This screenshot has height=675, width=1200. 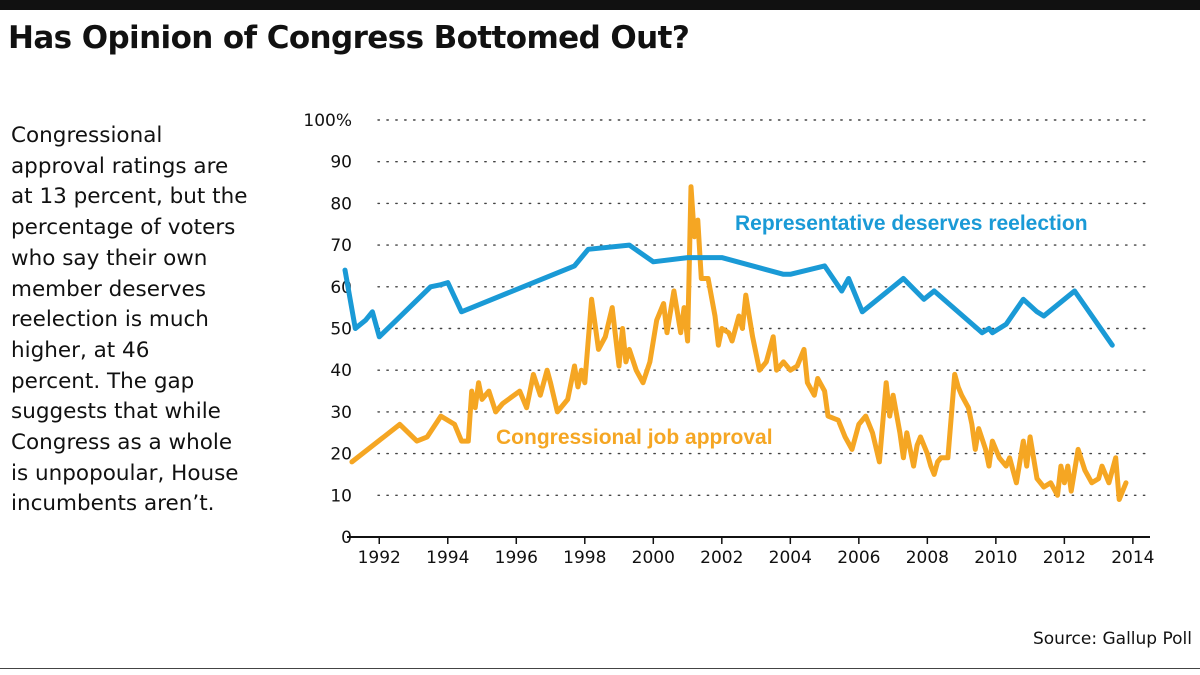 What do you see at coordinates (653, 558) in the screenshot?
I see `x-tick-label: 2000` at bounding box center [653, 558].